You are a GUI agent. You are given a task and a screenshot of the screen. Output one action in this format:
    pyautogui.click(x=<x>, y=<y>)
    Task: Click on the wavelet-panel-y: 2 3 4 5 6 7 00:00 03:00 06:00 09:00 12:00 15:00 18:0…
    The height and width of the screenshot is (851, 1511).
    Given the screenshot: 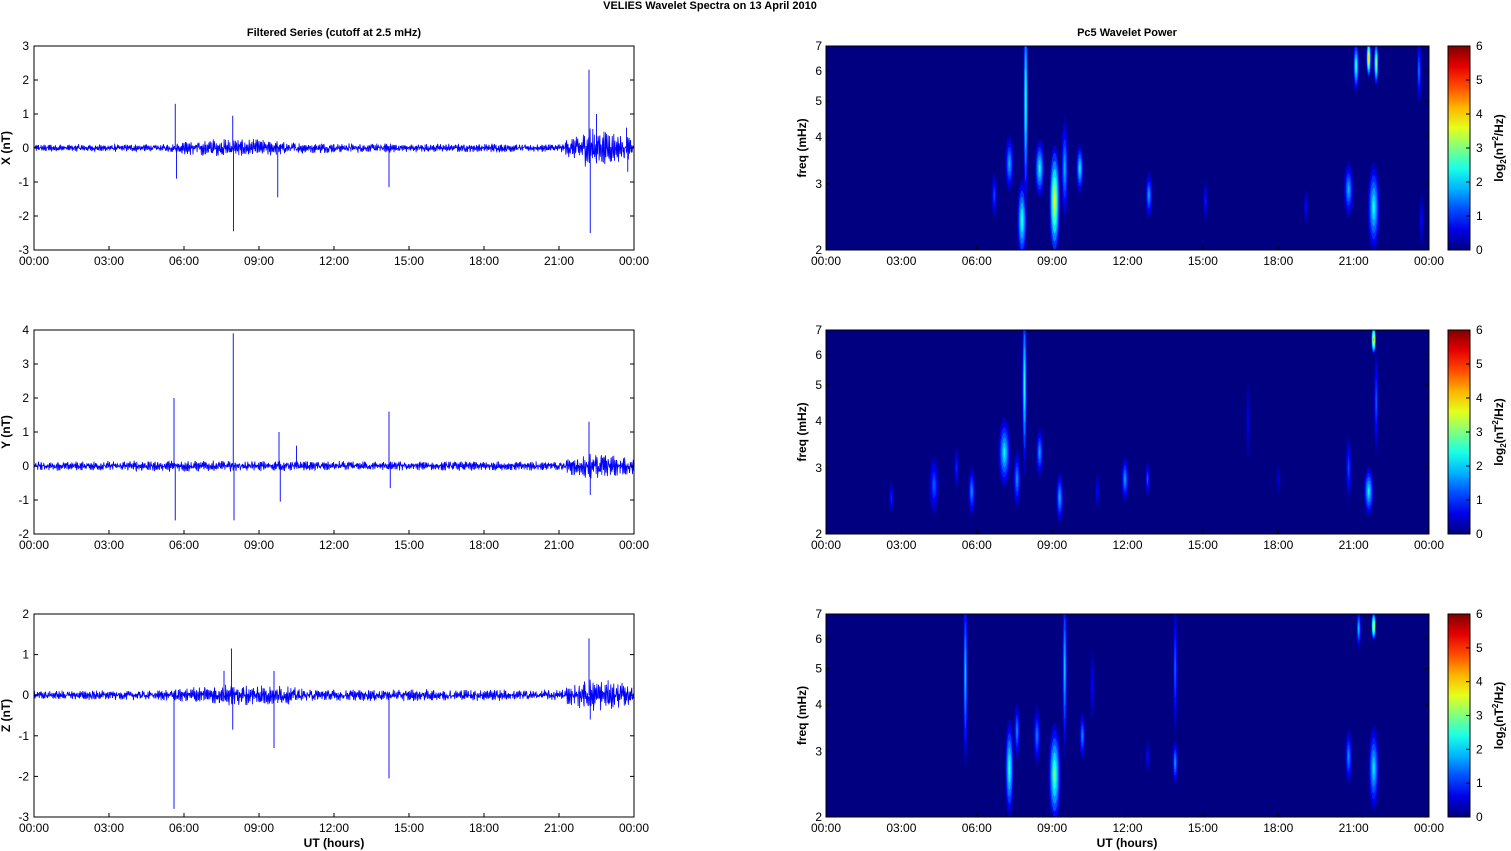 What is the action you would take?
    pyautogui.click(x=1151, y=437)
    